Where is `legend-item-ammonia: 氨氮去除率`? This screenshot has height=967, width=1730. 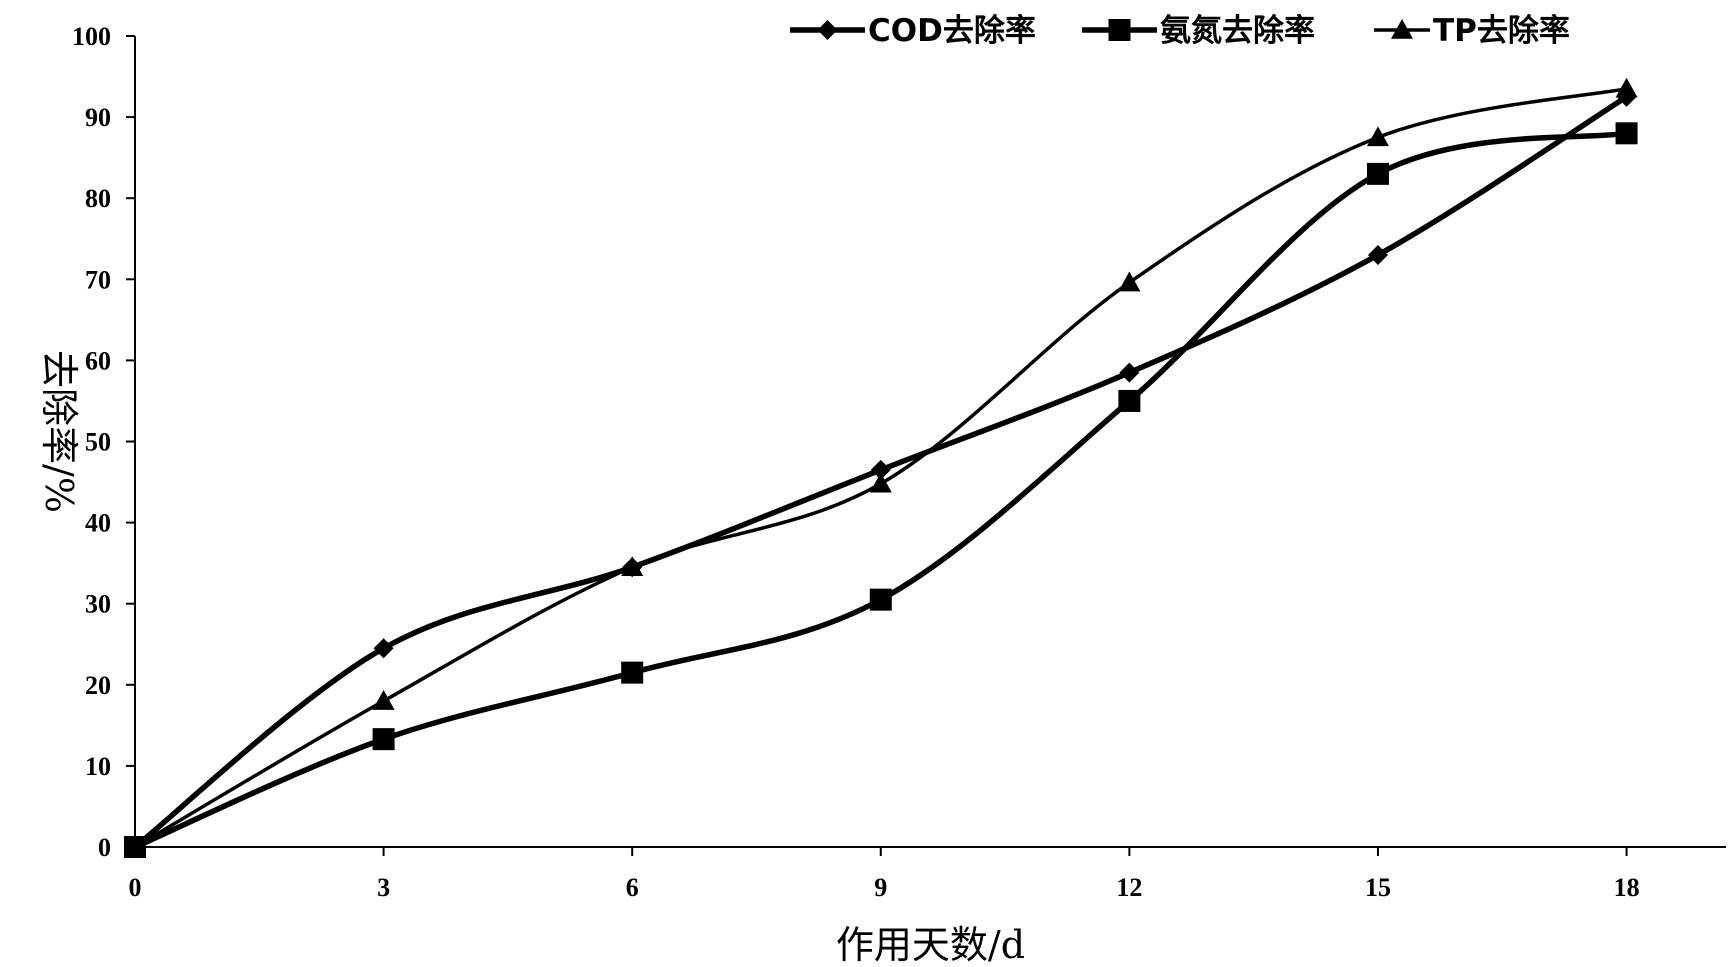
legend-item-ammonia: 氨氮去除率 is located at coordinates (1198, 31).